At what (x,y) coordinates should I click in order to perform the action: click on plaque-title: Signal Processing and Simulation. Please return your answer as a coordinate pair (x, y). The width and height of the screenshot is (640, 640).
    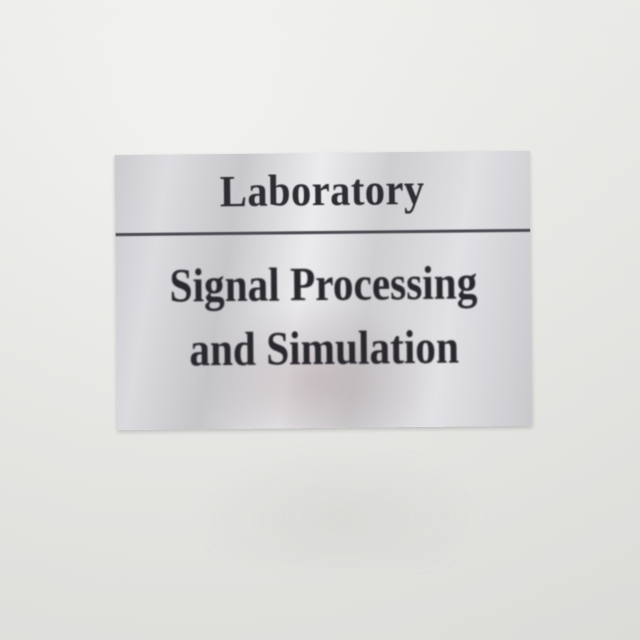
    Looking at the image, I should click on (324, 317).